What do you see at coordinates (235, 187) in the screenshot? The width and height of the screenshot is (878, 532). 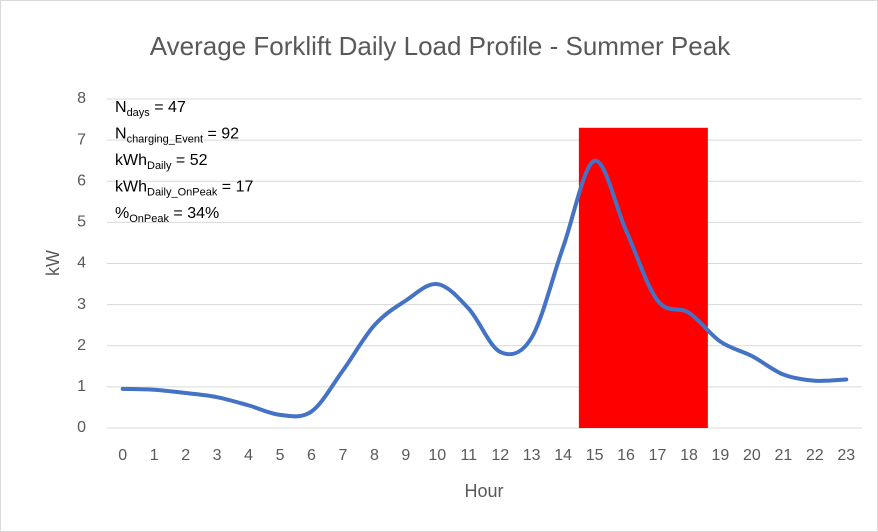 I see `annotation-value: = 17` at bounding box center [235, 187].